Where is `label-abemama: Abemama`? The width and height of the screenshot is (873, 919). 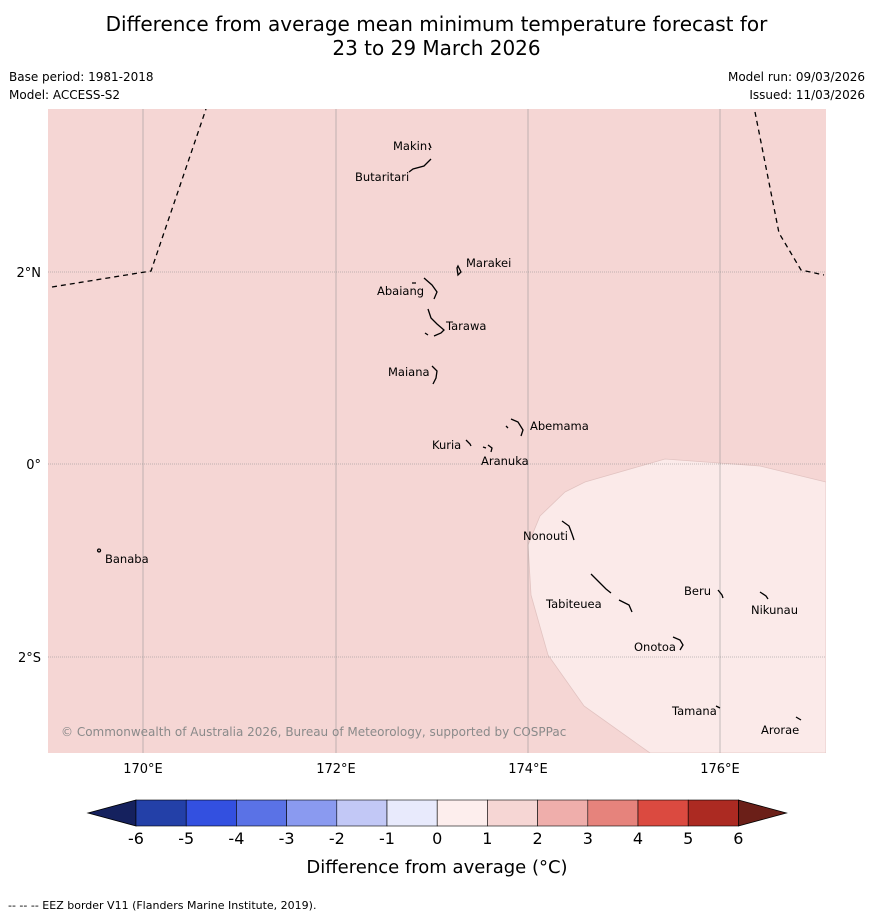 label-abemama: Abemama is located at coordinates (559, 426).